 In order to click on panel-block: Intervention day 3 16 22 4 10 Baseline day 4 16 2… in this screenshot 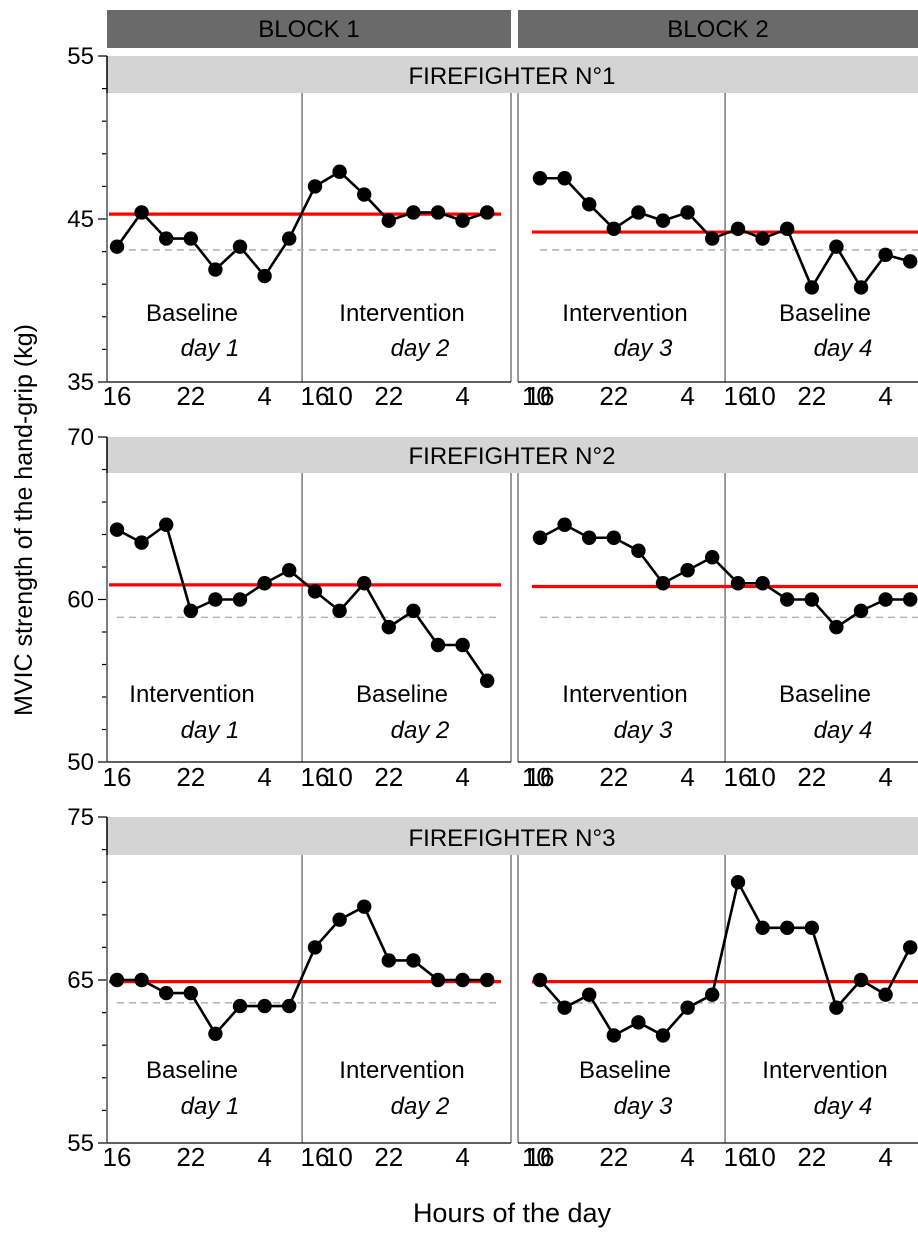, I will do `click(717, 252)`.